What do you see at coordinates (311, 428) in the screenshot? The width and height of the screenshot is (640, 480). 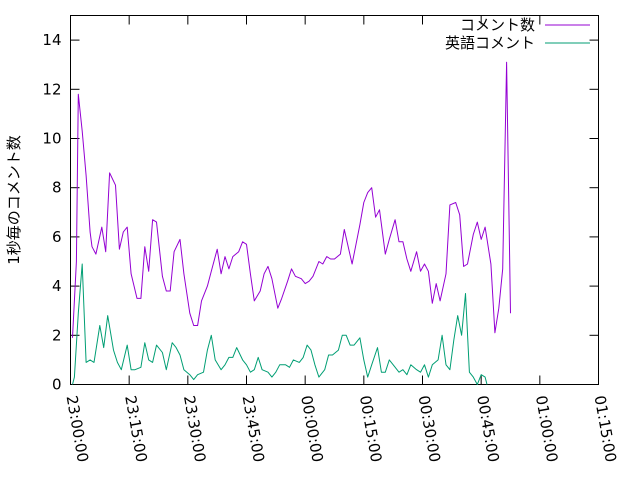 I see `x-tick-label: 00:00:00` at bounding box center [311, 428].